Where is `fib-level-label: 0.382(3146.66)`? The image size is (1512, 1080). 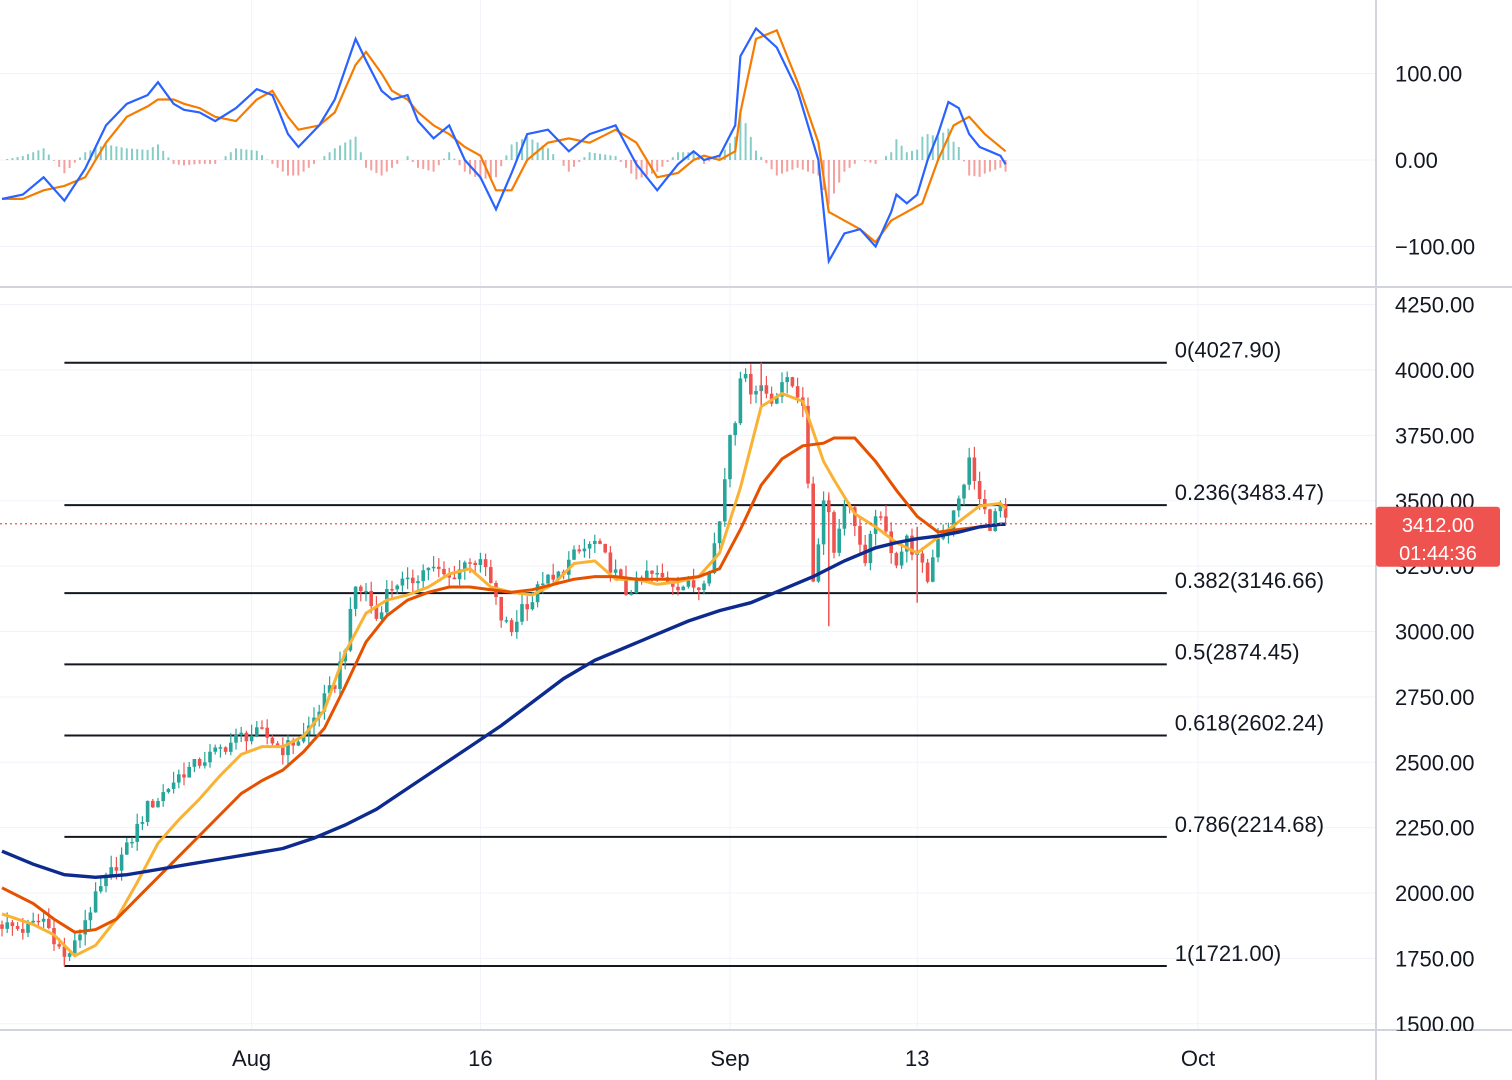 fib-level-label: 0.382(3146.66) is located at coordinates (1249, 580).